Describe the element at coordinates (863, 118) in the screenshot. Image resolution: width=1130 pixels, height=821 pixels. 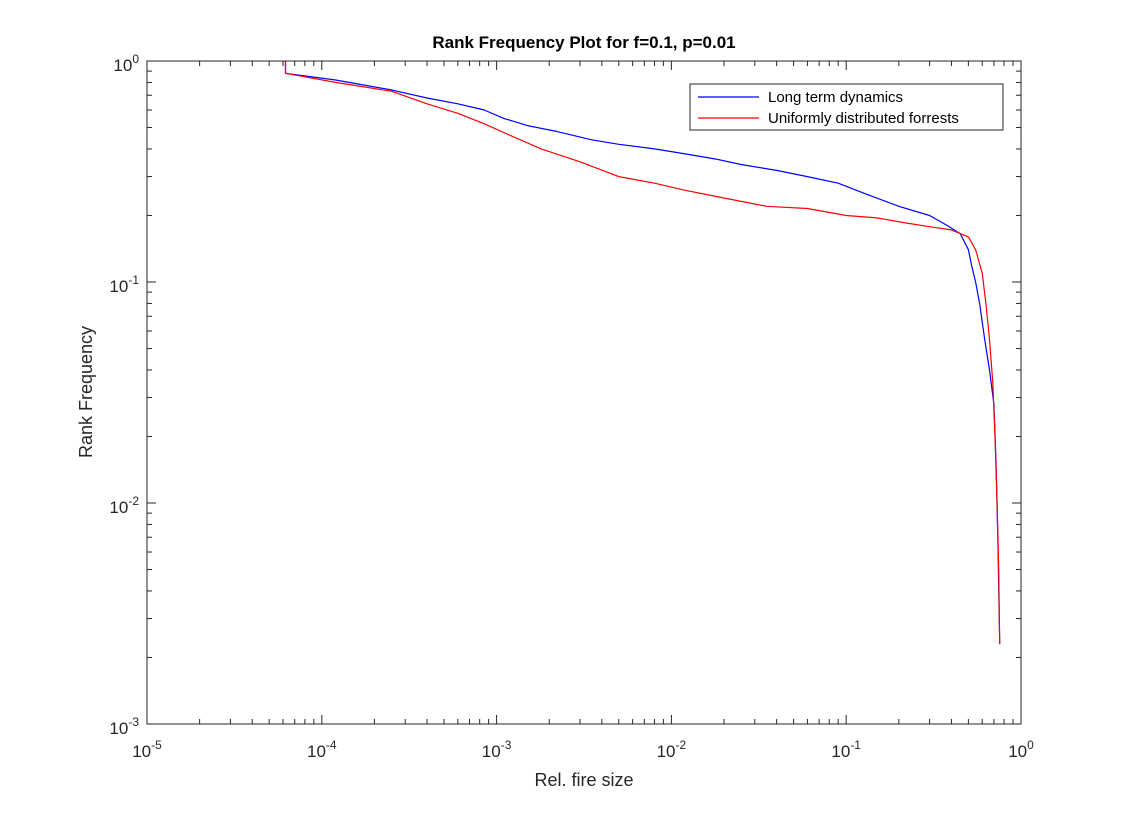
I see `legend-label-uniform: Uniformly distributed forrests` at that location.